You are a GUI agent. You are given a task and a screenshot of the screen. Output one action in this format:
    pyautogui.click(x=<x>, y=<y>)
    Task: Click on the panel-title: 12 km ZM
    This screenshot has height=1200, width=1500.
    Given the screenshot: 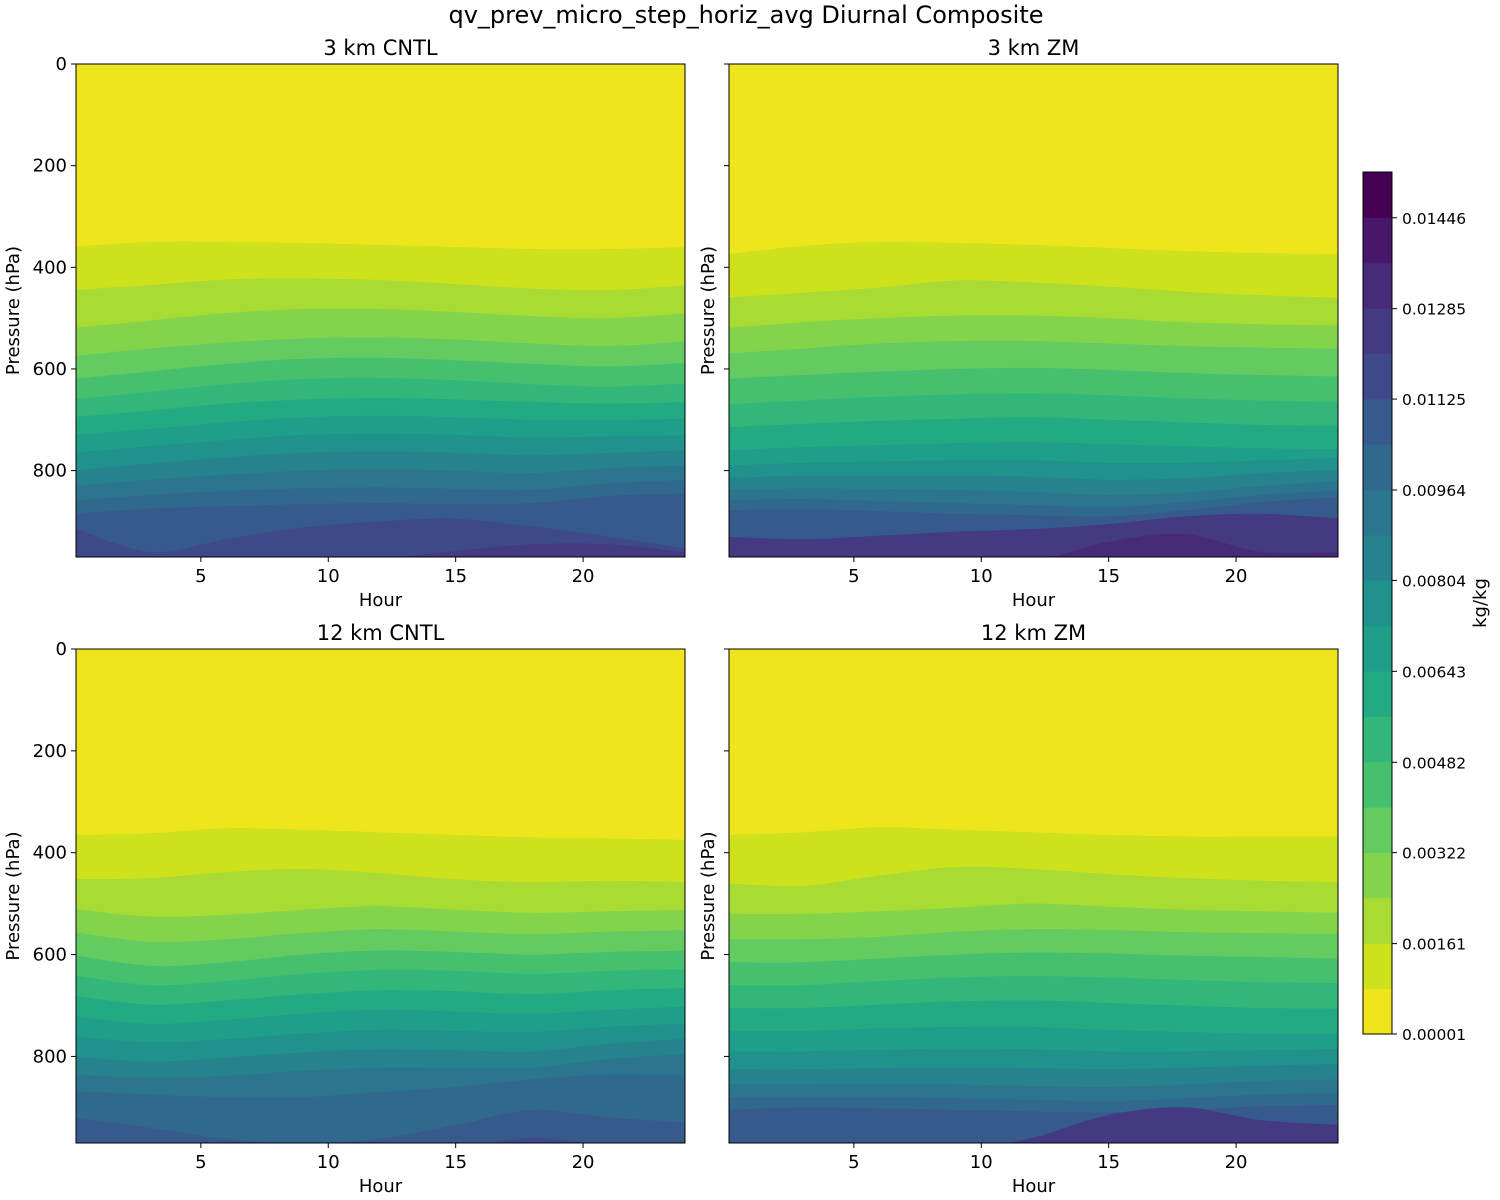 What is the action you would take?
    pyautogui.click(x=1033, y=633)
    